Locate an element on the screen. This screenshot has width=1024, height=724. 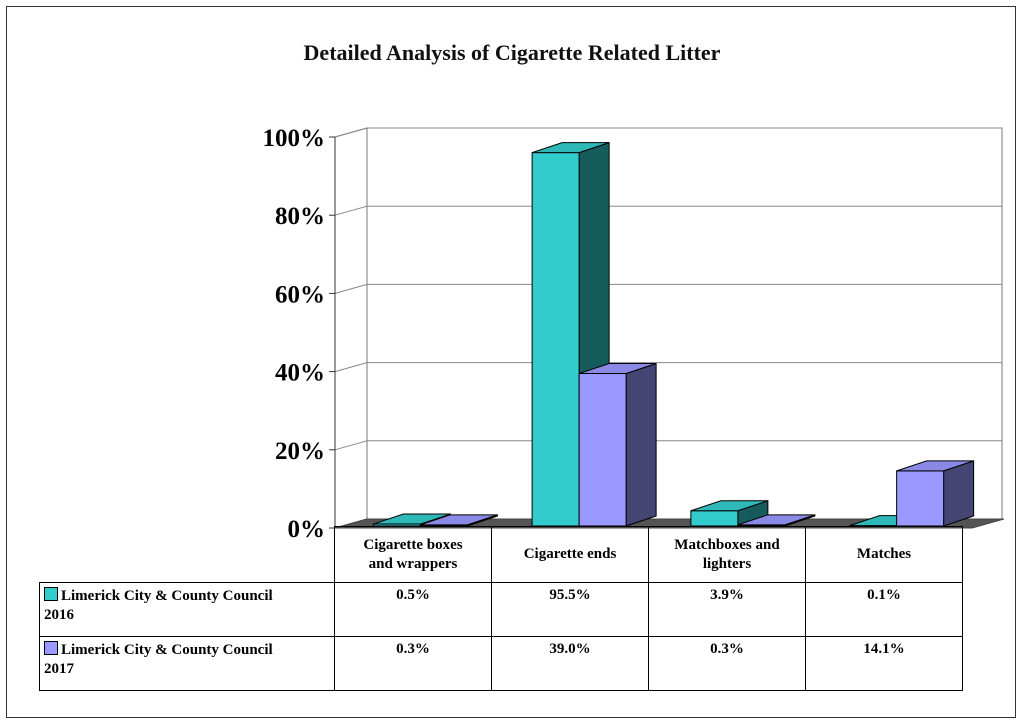
data-label: 0.5% is located at coordinates (413, 609).